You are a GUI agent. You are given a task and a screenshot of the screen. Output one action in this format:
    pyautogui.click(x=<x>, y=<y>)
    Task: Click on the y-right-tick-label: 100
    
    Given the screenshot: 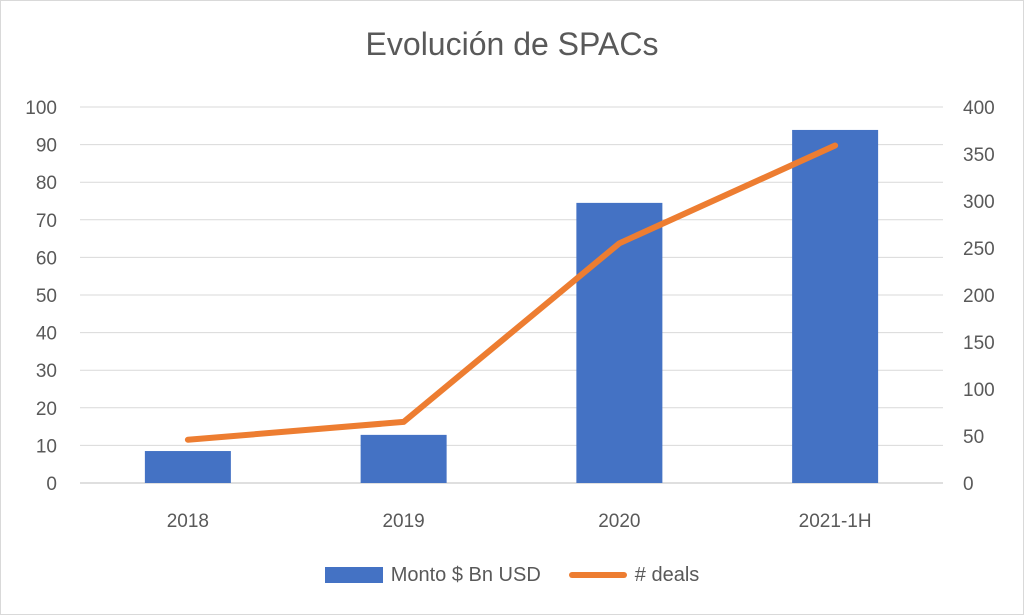 What is the action you would take?
    pyautogui.click(x=979, y=390)
    